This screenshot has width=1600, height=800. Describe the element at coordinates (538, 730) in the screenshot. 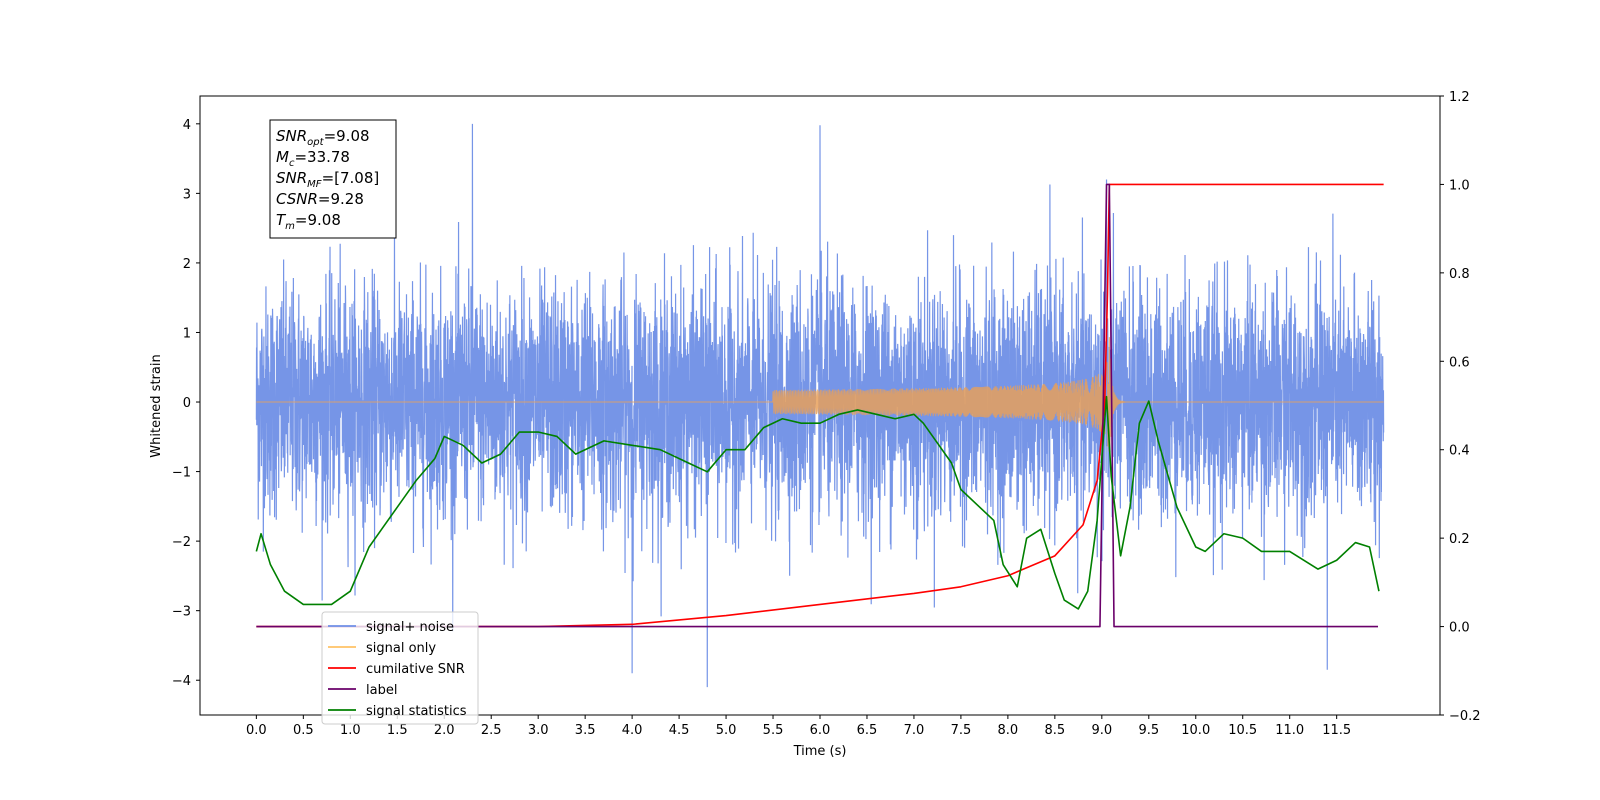

I see `x-tick-label: 3.0` at that location.